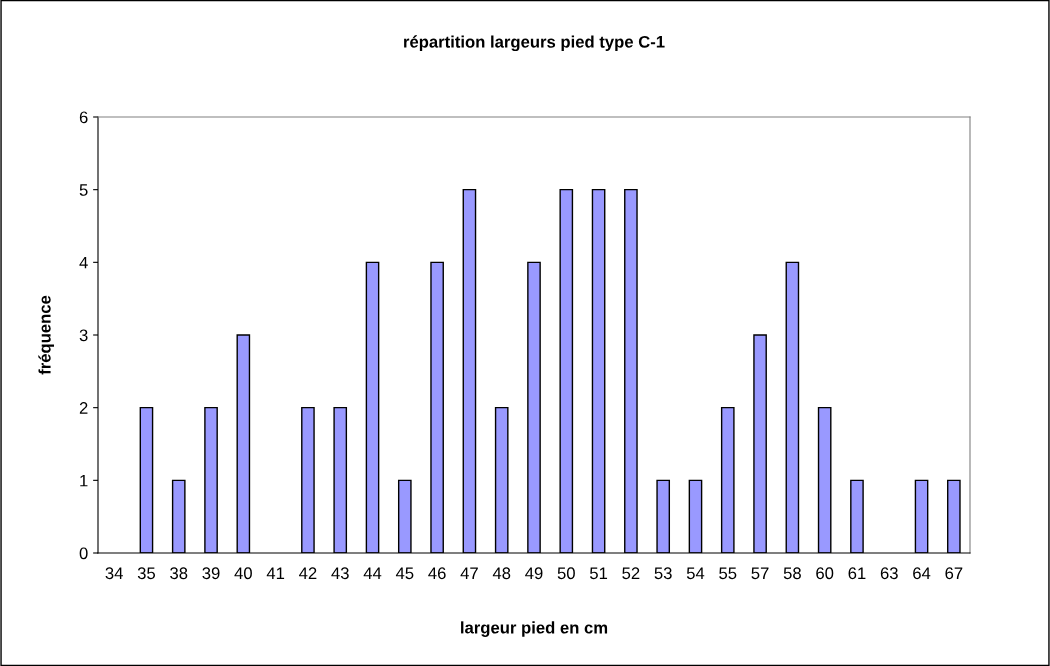 This screenshot has width=1050, height=666. What do you see at coordinates (83, 190) in the screenshot?
I see `y-tick-label: 5` at bounding box center [83, 190].